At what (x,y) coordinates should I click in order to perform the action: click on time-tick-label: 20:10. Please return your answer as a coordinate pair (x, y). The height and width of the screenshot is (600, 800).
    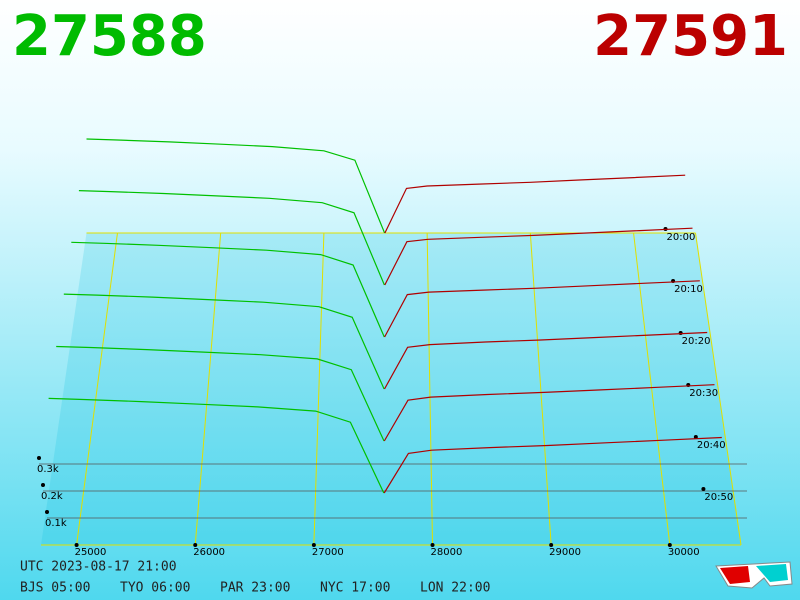
    Looking at the image, I should click on (688, 289).